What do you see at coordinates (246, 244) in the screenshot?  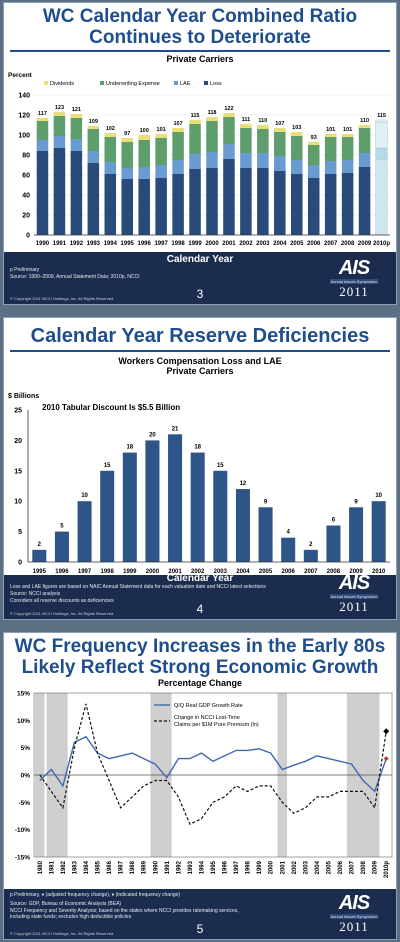 I see `x-tick-label: 2002` at bounding box center [246, 244].